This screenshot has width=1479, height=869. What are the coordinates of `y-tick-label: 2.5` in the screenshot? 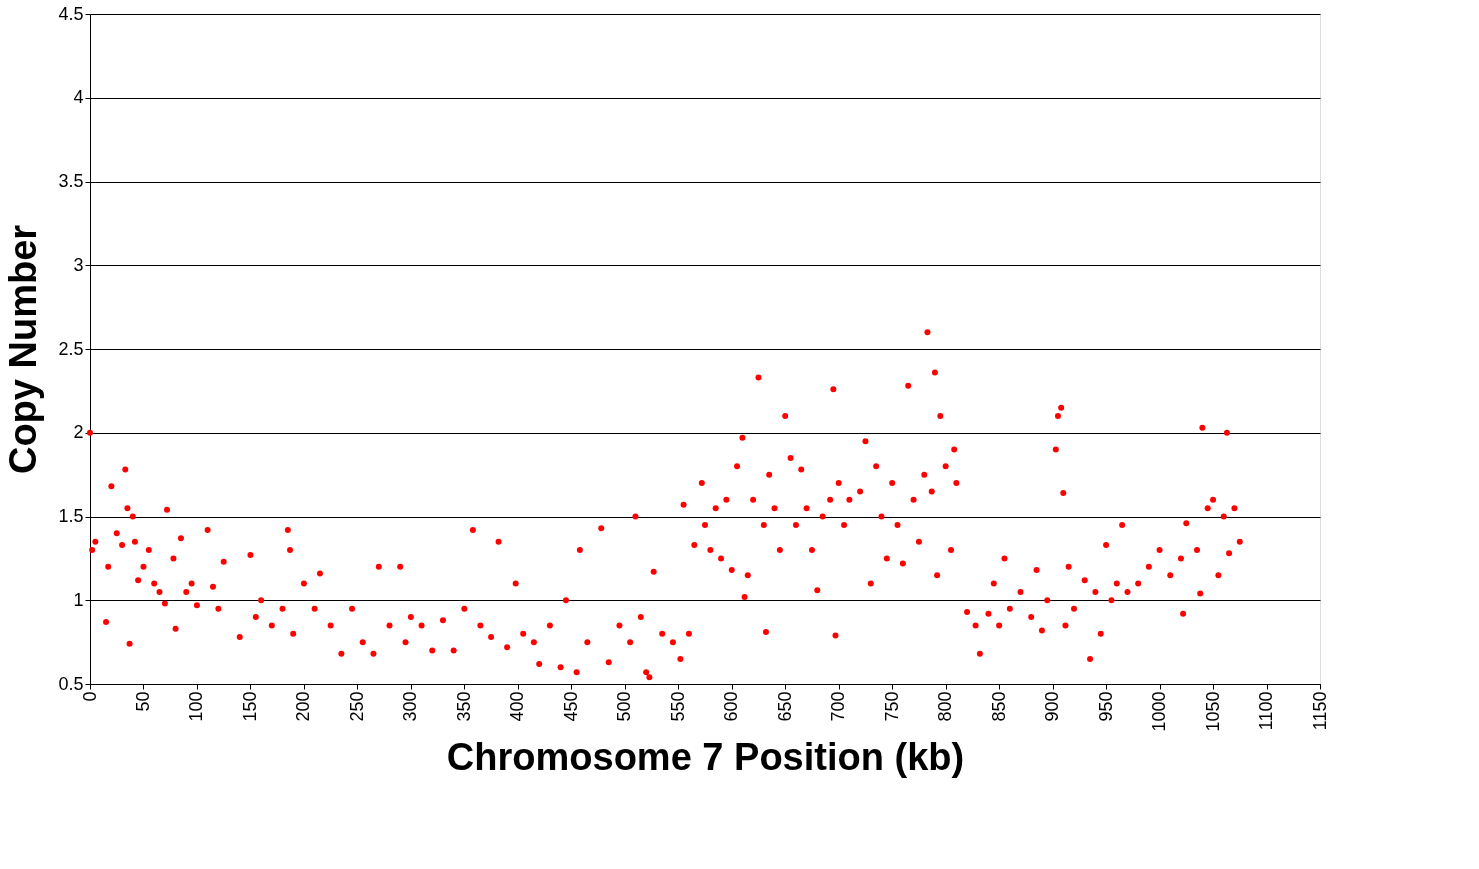 It's located at (71, 348).